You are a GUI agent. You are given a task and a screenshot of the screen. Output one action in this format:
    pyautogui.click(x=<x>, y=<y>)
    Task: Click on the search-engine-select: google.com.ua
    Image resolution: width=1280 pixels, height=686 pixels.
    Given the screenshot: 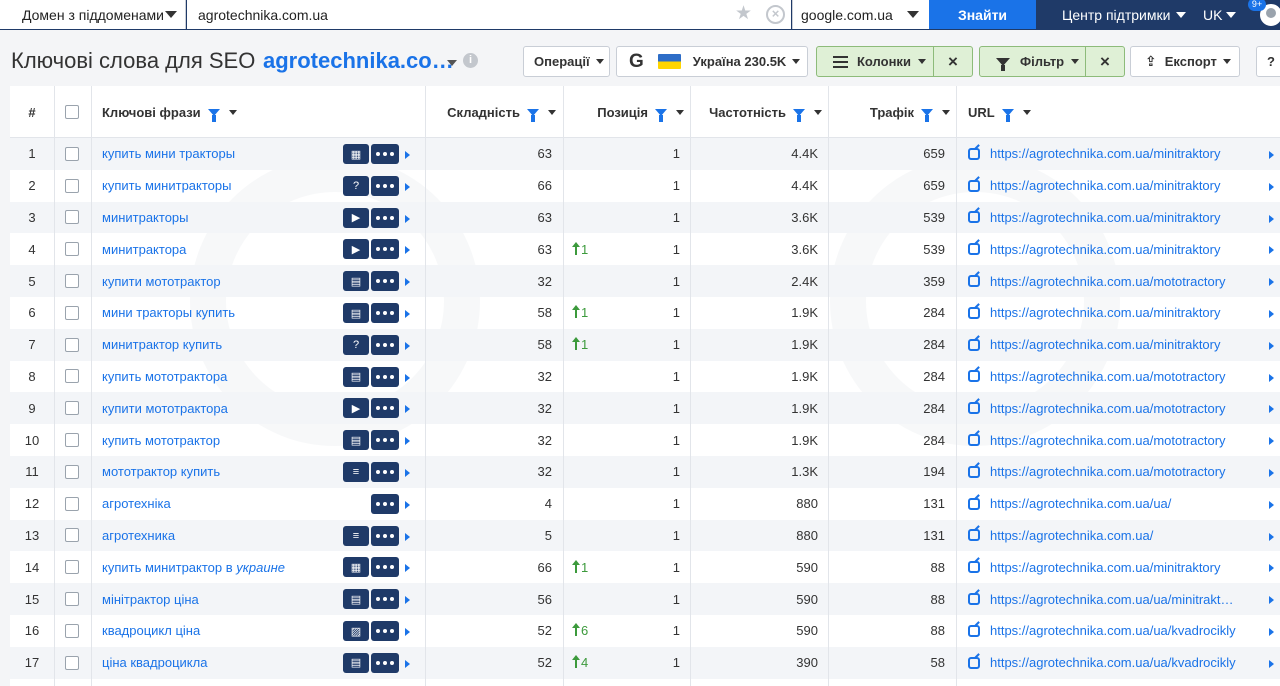 What is the action you would take?
    pyautogui.click(x=860, y=14)
    